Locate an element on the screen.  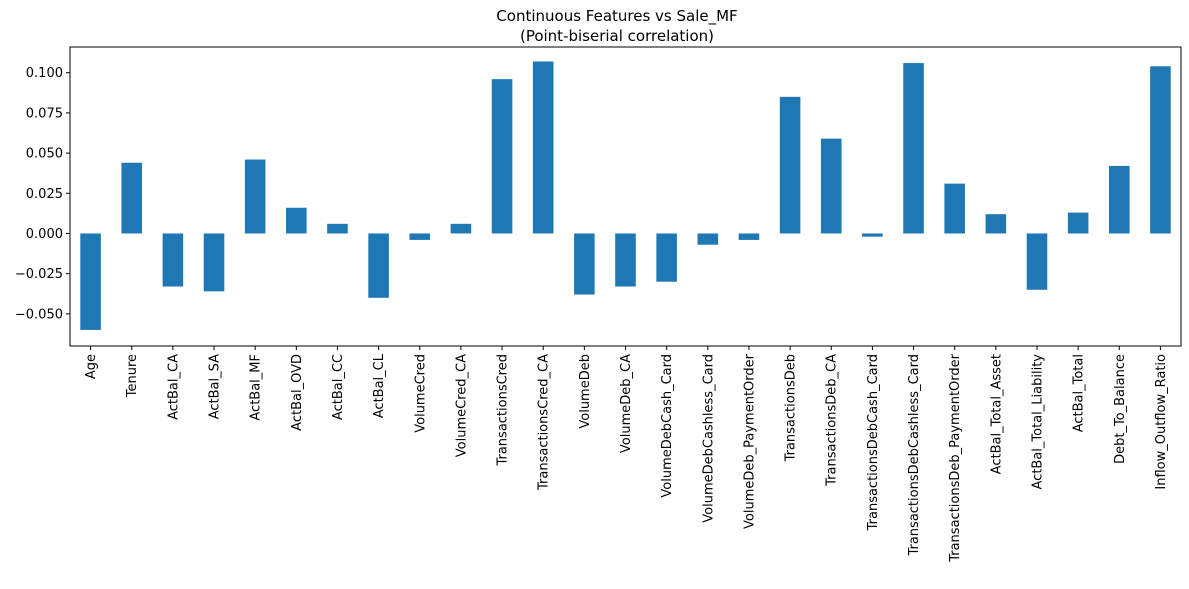
x-tick-label: VolumeDeb_PaymentOrder is located at coordinates (749, 441).